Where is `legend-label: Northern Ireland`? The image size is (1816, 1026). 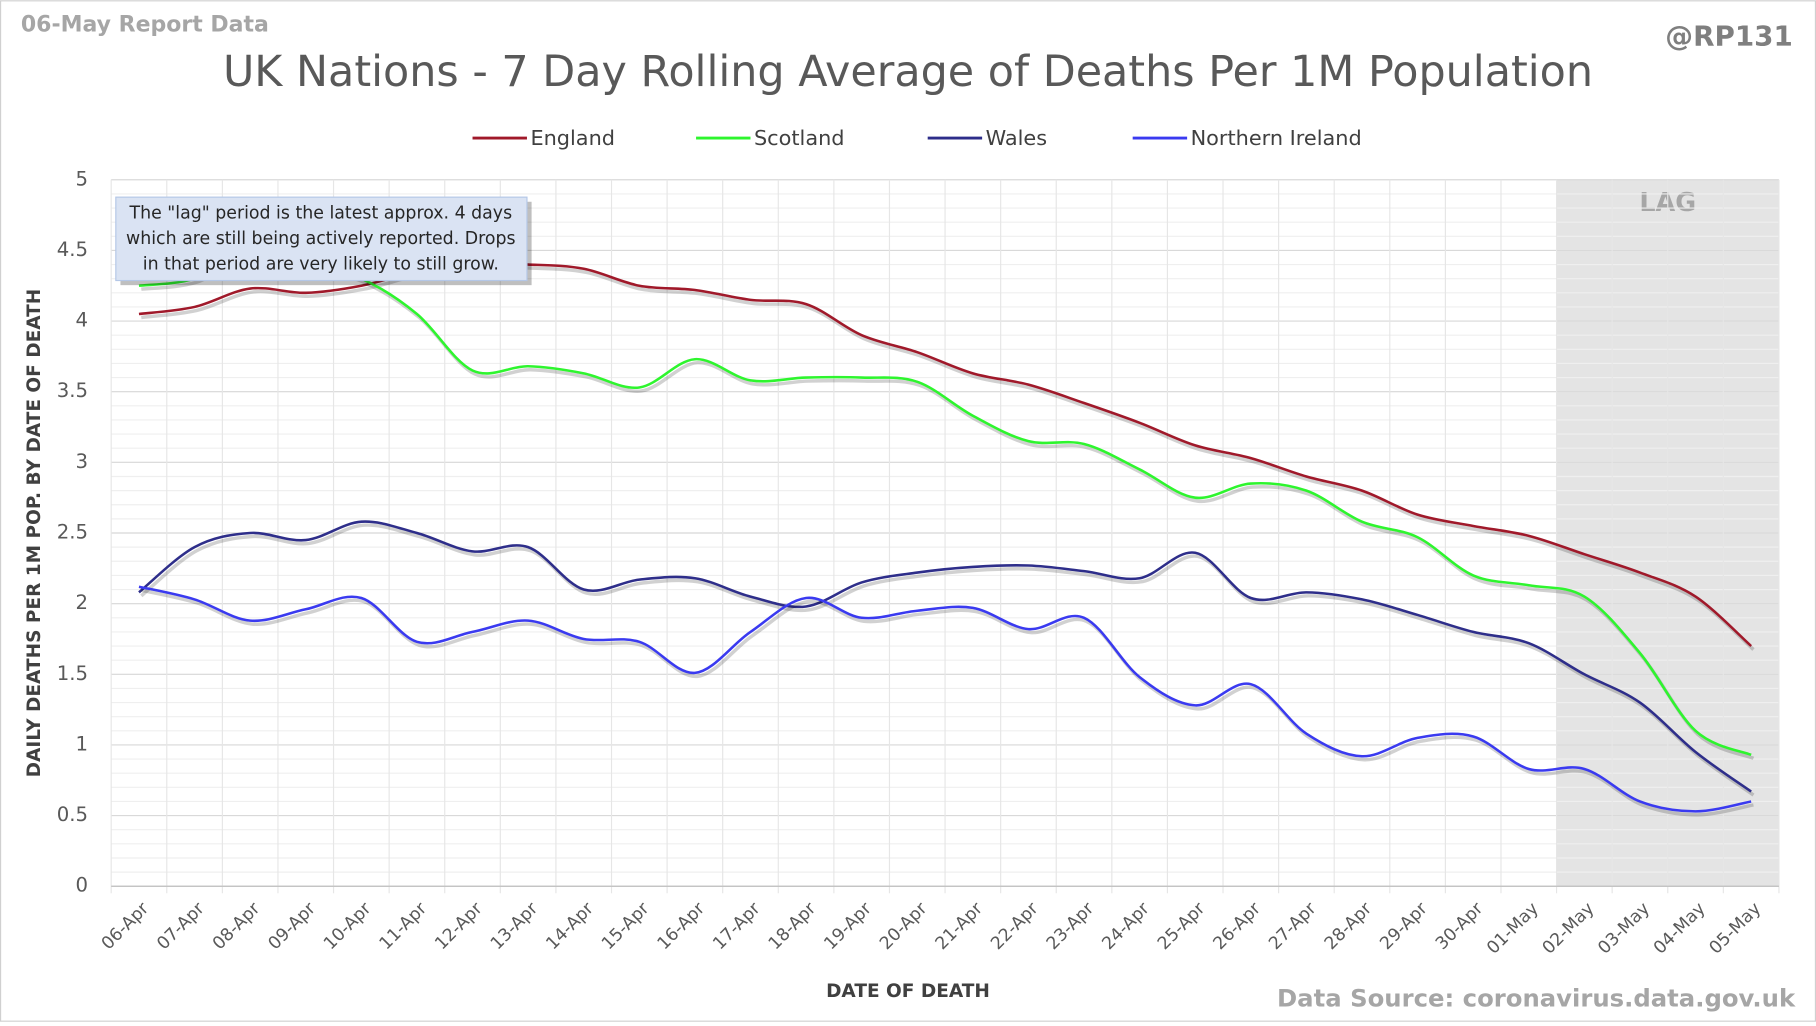
legend-label: Northern Ireland is located at coordinates (1276, 138).